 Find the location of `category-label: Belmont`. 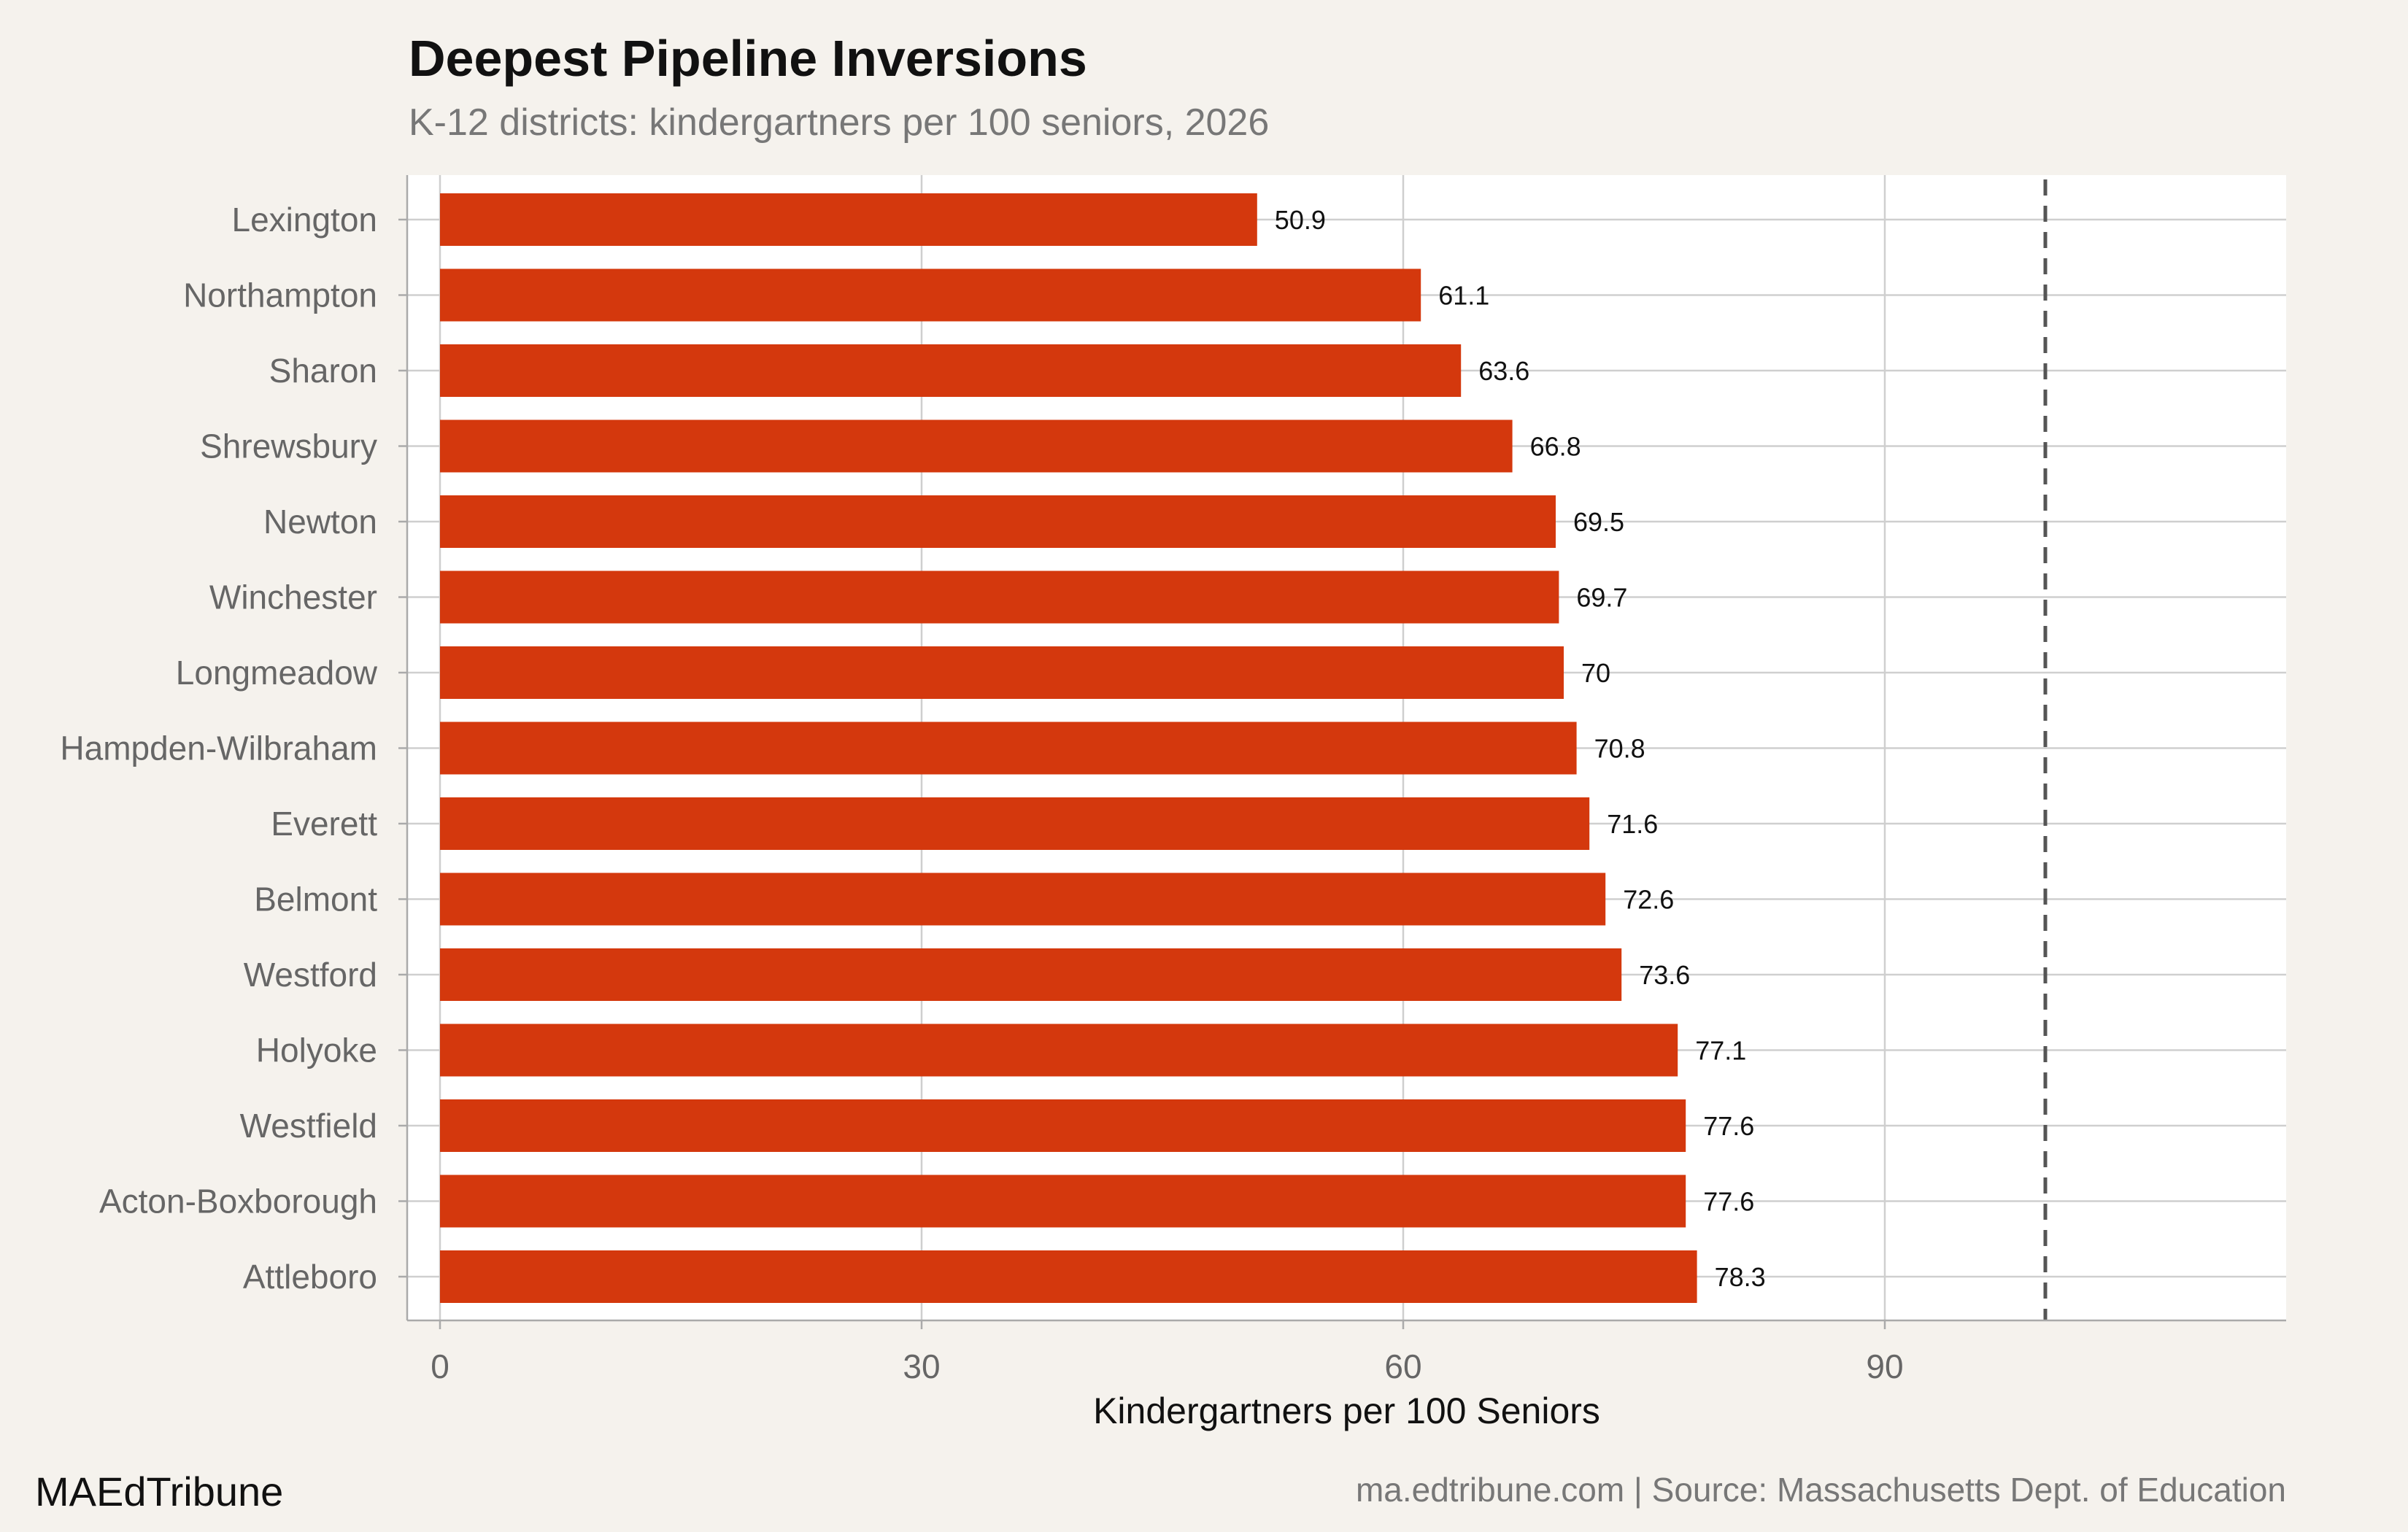

category-label: Belmont is located at coordinates (315, 900).